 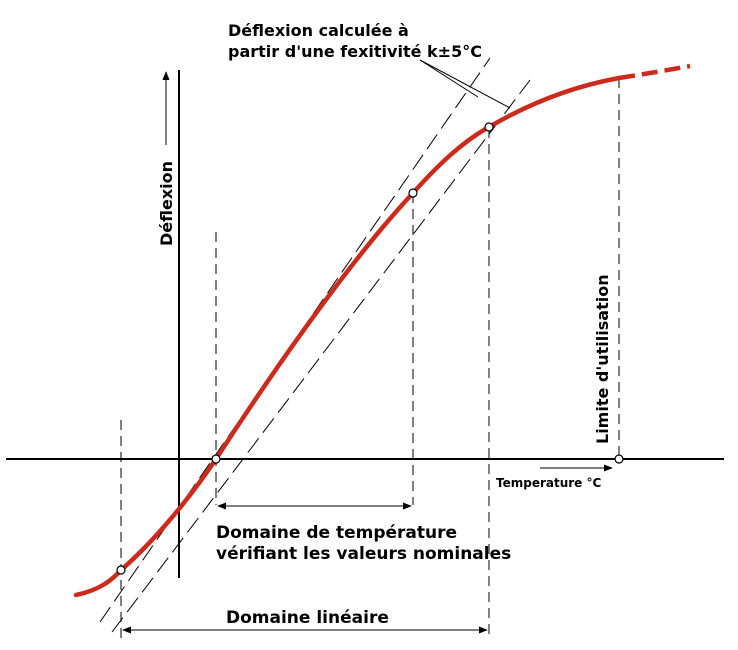 I want to click on calc-deflection-label-line1: Déflexion calculée à, so click(x=318, y=30).